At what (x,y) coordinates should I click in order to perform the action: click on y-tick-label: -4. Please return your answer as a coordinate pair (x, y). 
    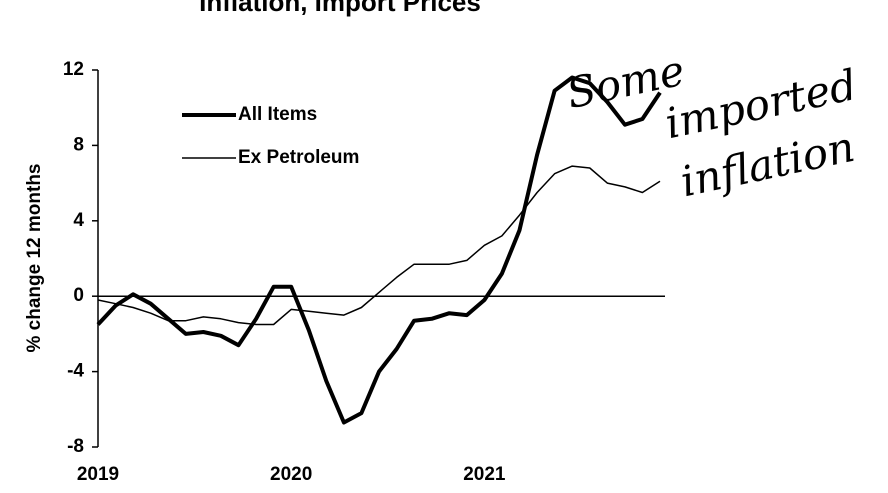
    Looking at the image, I should click on (75, 371).